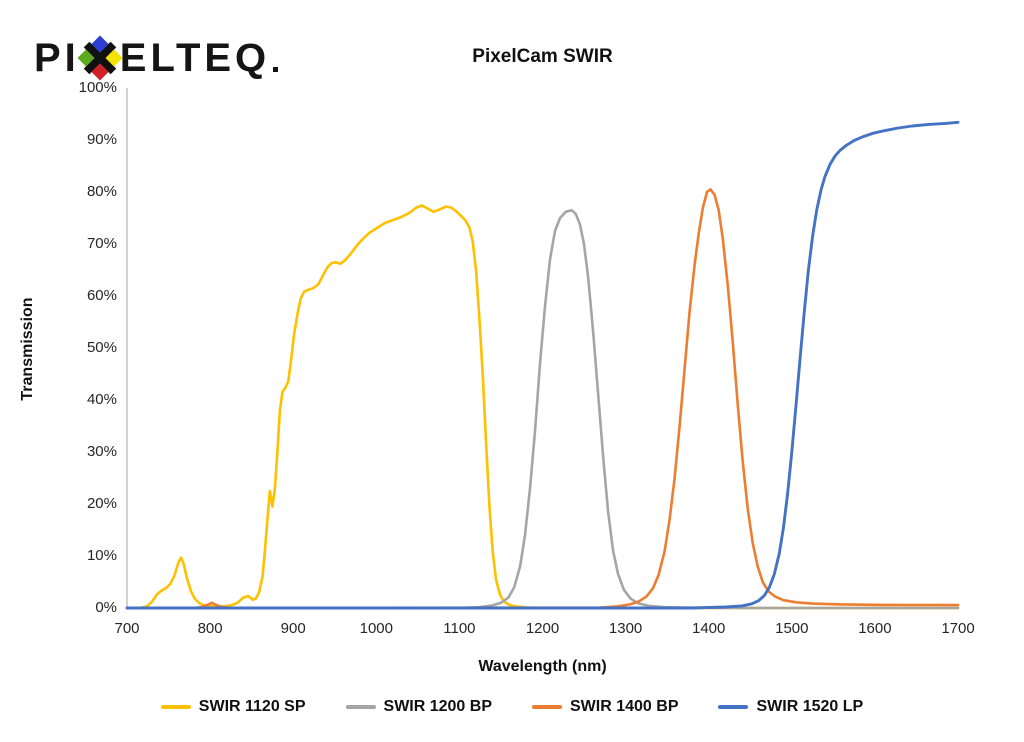 The image size is (1024, 742). I want to click on x-tick-label: 1200, so click(542, 628).